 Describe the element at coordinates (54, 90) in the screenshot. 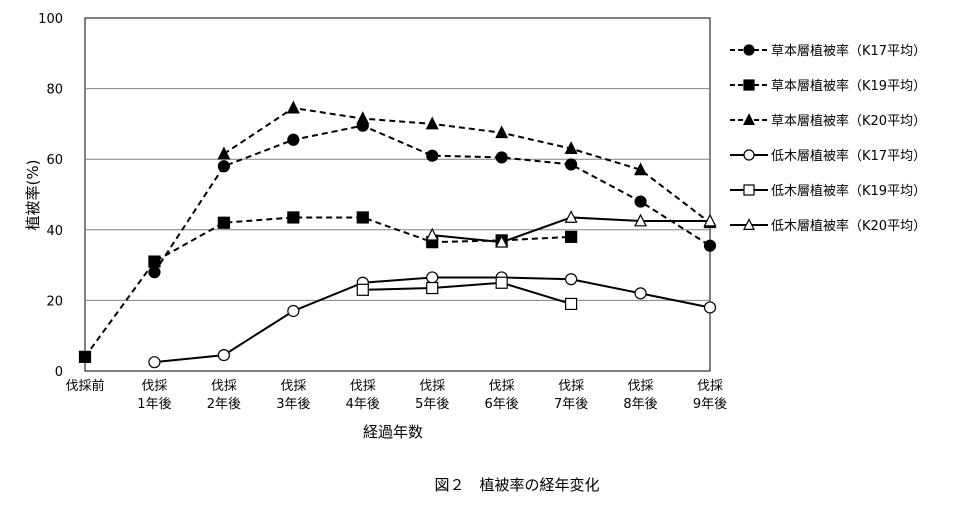

I see `y-tick-label: 80` at that location.